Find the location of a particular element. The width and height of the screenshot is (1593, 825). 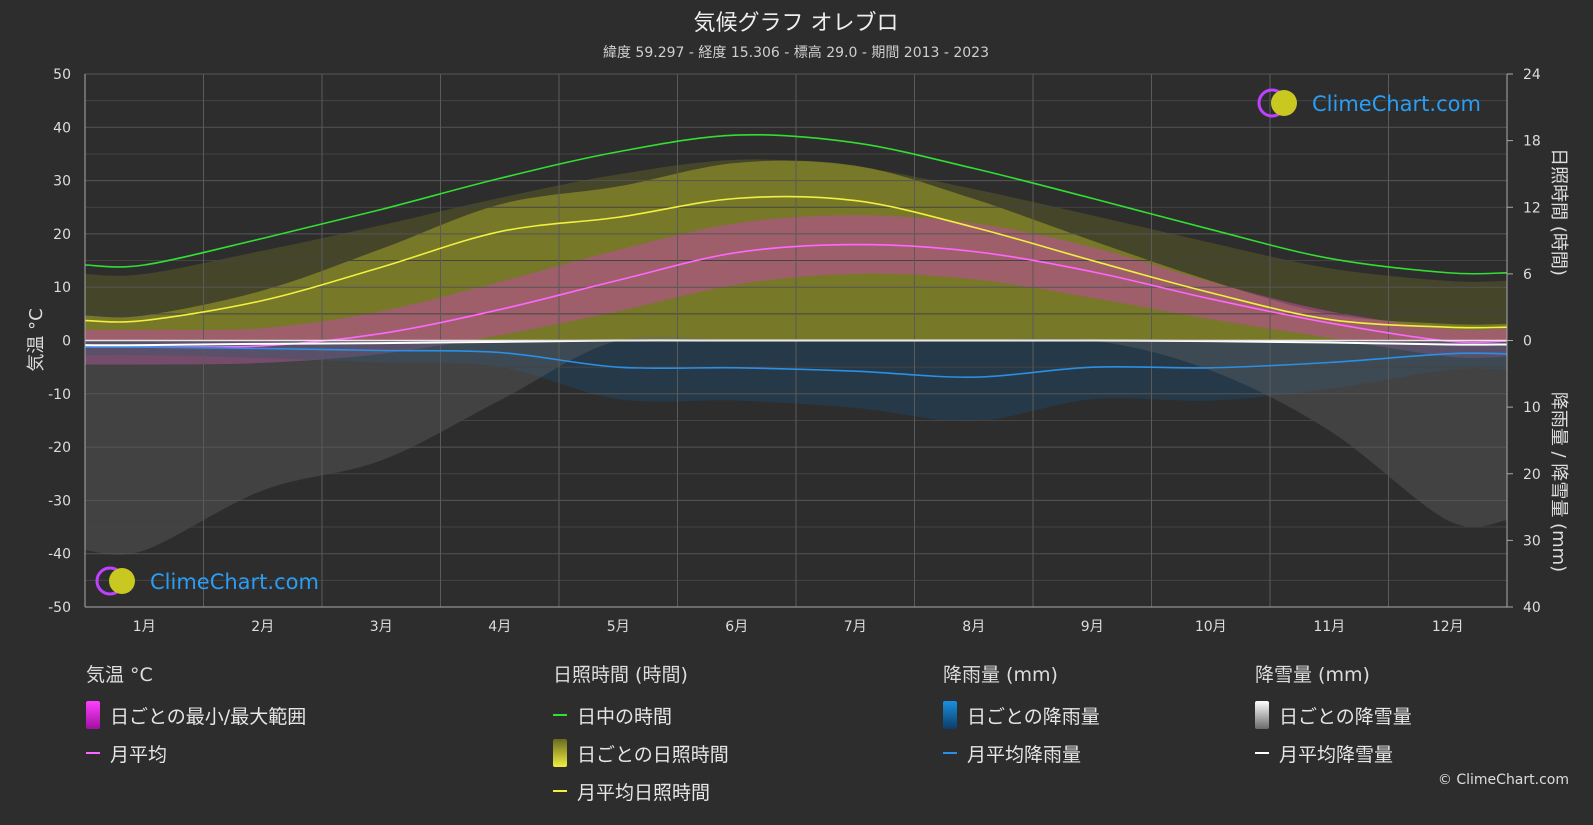

legend-label: 日ごとの降雪量 is located at coordinates (1345, 716).